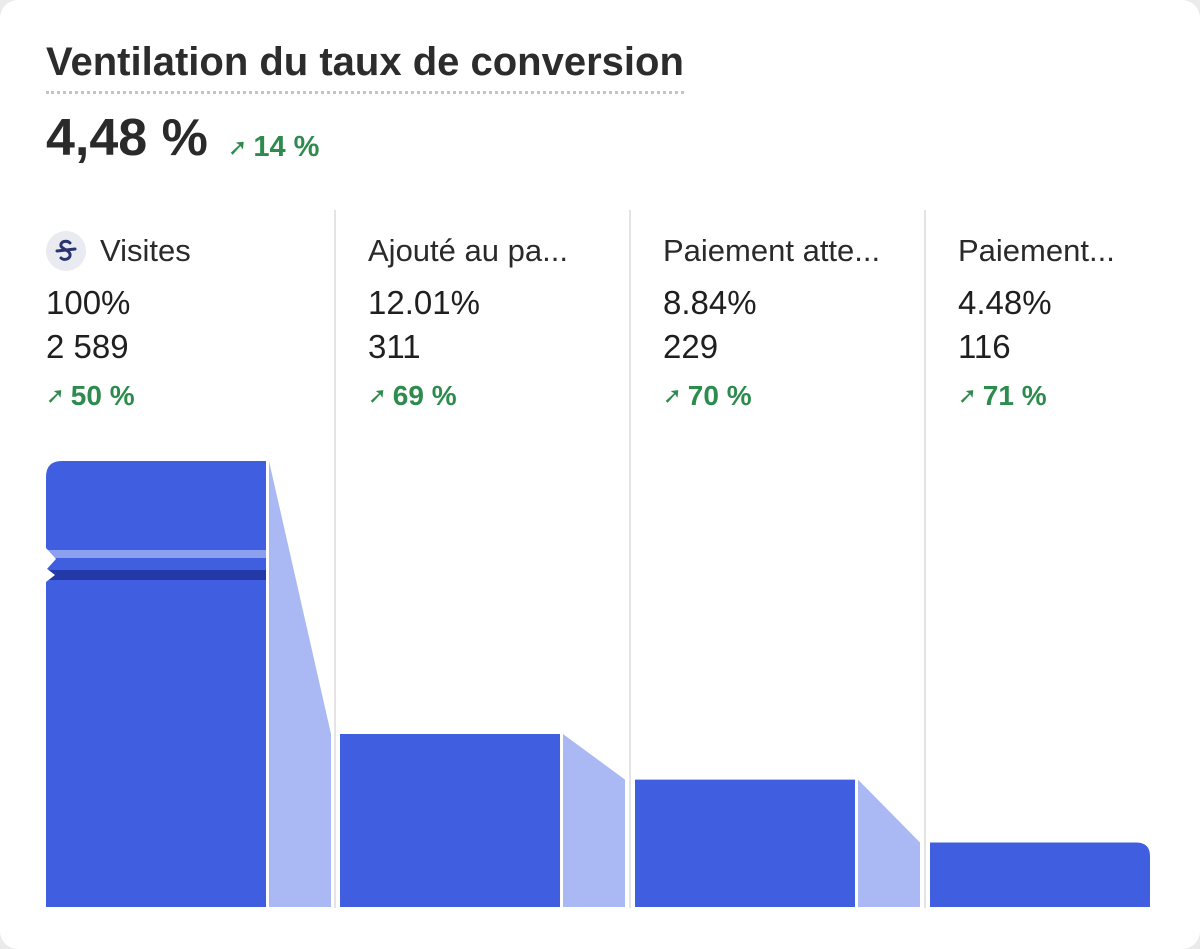 This screenshot has width=1200, height=949. What do you see at coordinates (286, 147) in the screenshot?
I see `headline-change-value: 14 %` at bounding box center [286, 147].